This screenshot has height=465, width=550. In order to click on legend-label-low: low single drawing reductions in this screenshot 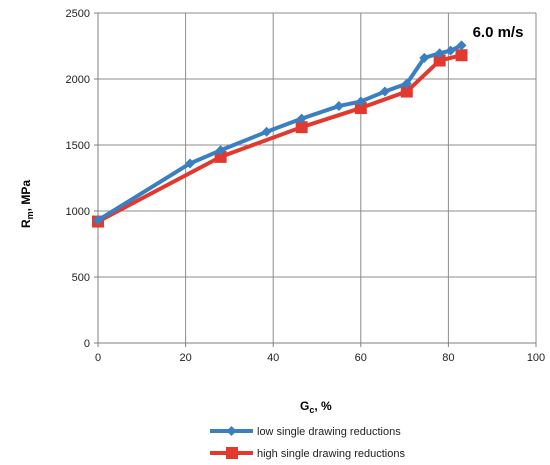, I will do `click(329, 432)`.